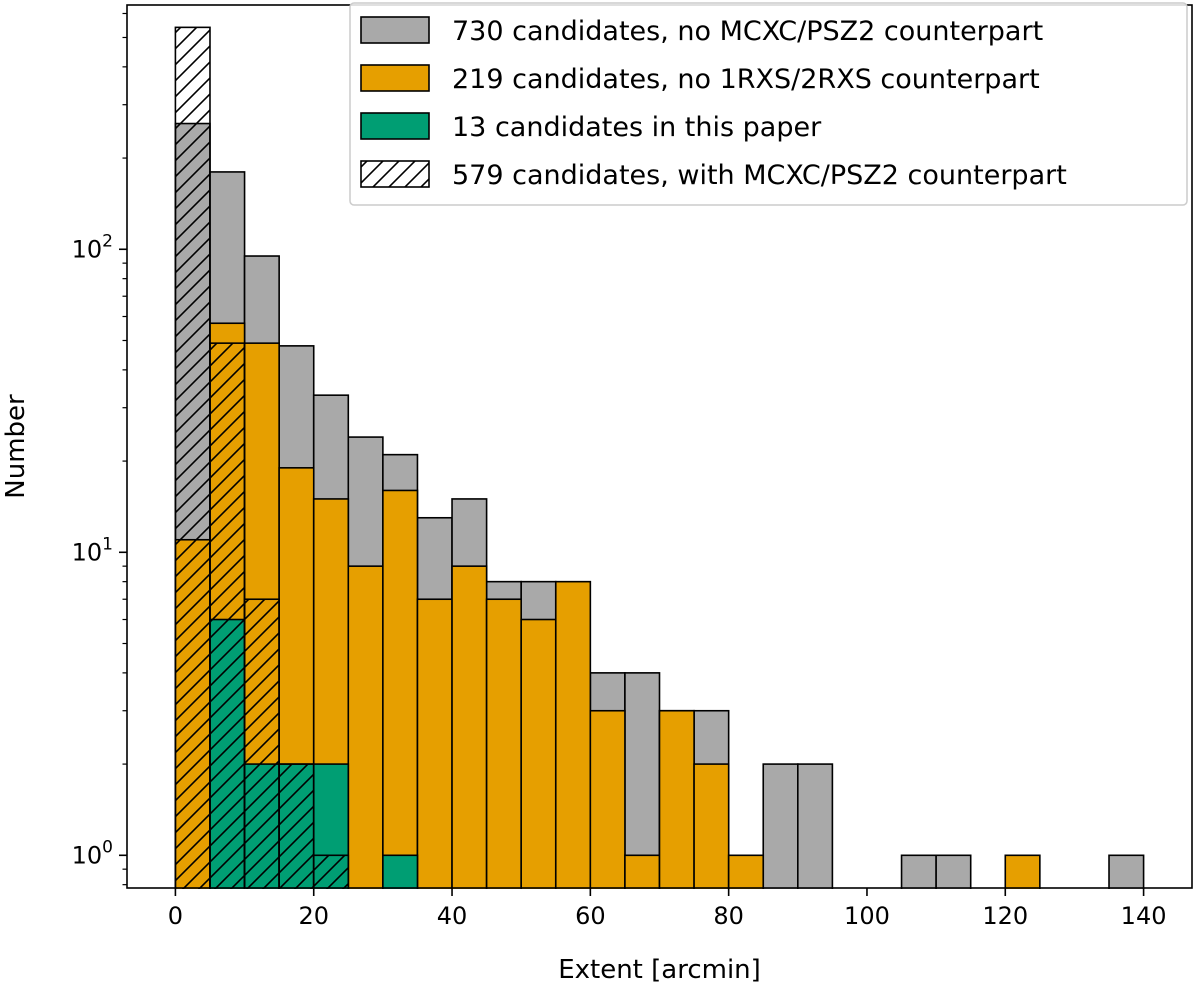 This screenshot has height=988, width=1200. I want to click on legend-box, so click(768, 104).